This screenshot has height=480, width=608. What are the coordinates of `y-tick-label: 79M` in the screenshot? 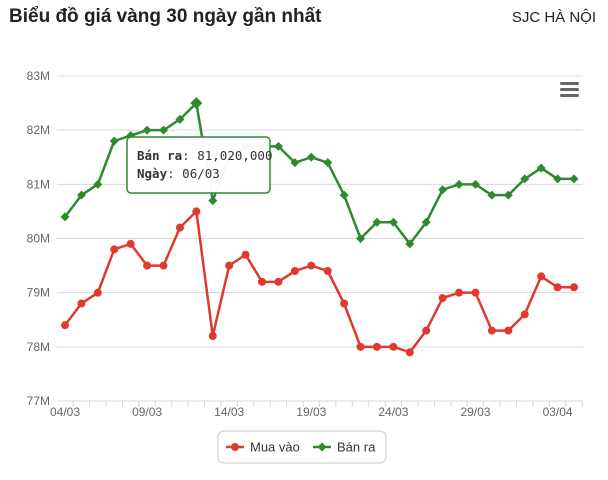 It's located at (38, 293).